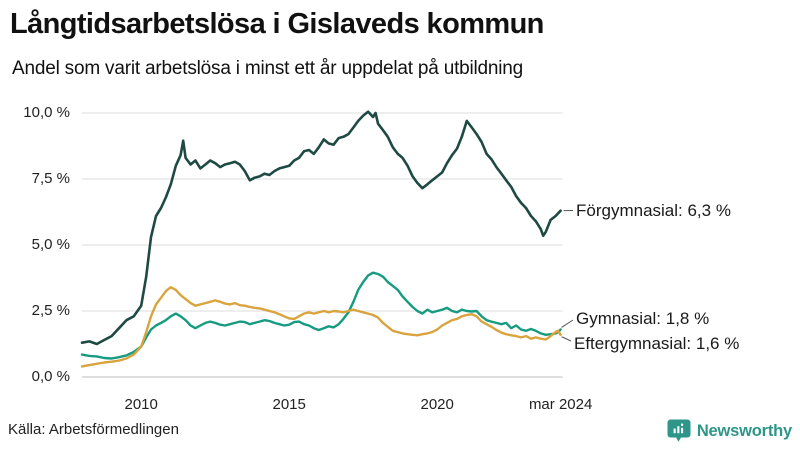 This screenshot has height=455, width=800. Describe the element at coordinates (437, 405) in the screenshot. I see `x-tick-label: 2020` at that location.